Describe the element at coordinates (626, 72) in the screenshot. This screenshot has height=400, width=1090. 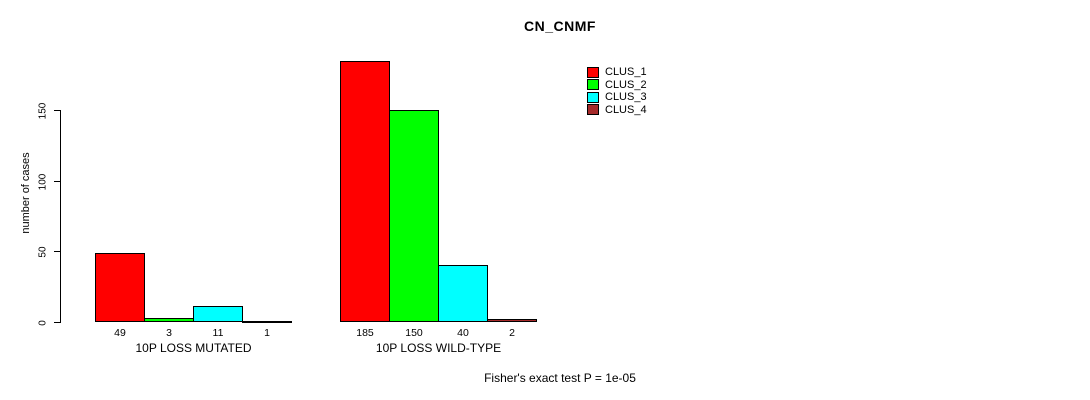
I see `legend-label: CLUS_1` at that location.